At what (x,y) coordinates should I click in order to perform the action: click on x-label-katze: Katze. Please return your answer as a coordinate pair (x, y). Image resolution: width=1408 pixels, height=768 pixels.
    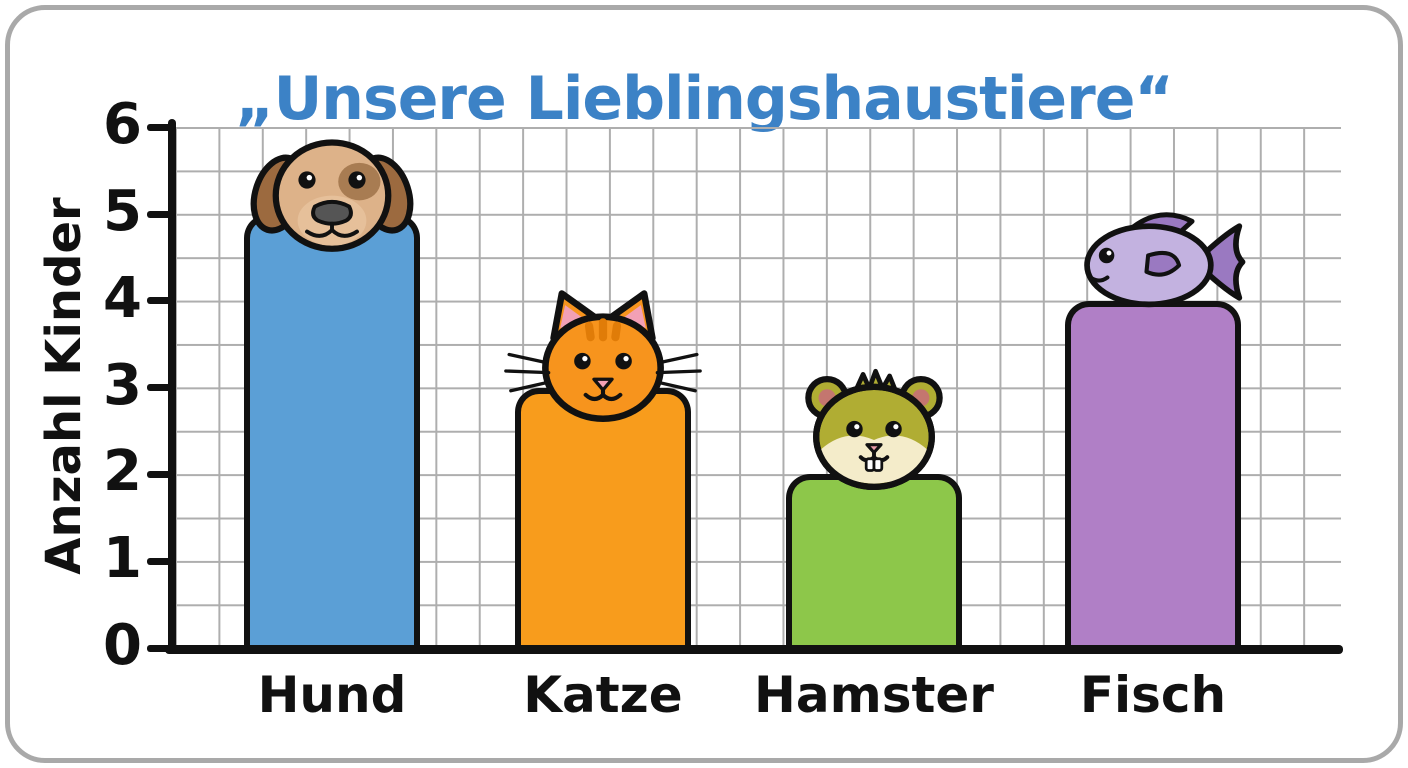
    Looking at the image, I should click on (603, 695).